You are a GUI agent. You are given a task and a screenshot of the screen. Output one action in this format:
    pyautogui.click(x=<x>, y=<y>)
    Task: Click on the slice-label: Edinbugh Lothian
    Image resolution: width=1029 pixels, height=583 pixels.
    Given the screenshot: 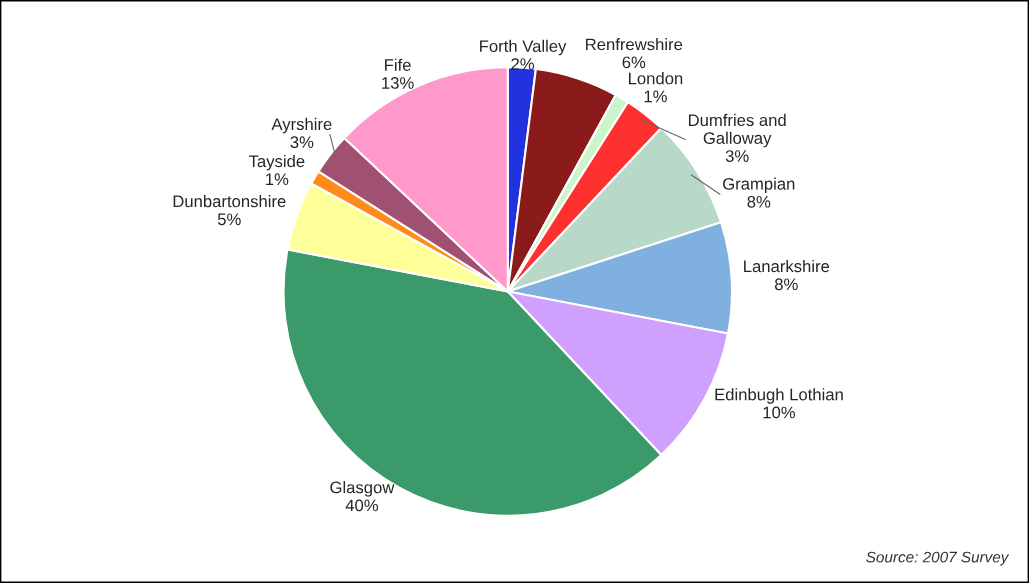 What is the action you would take?
    pyautogui.click(x=779, y=396)
    